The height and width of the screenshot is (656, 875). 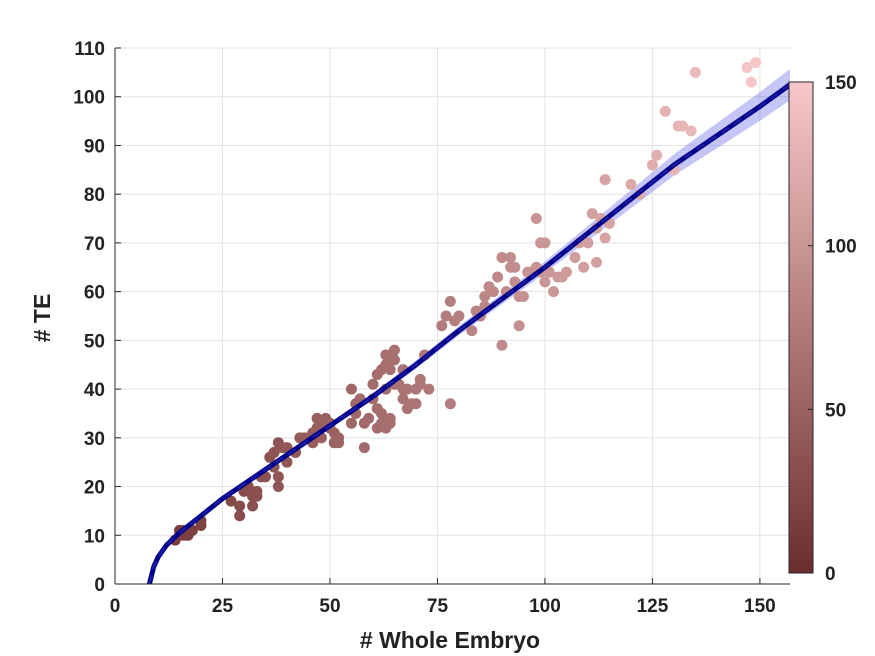 I want to click on x-tick-label: 50, so click(x=329, y=606).